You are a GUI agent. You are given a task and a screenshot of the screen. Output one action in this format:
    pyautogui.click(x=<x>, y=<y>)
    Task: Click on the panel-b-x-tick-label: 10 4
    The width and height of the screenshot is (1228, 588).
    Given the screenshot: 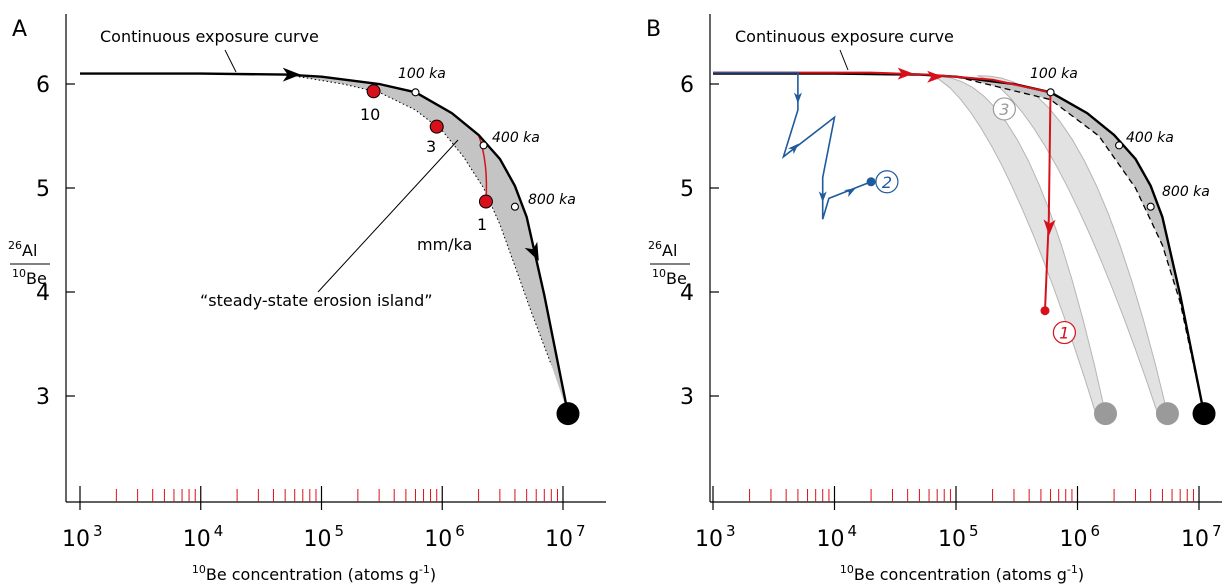 What is the action you would take?
    pyautogui.click(x=837, y=537)
    